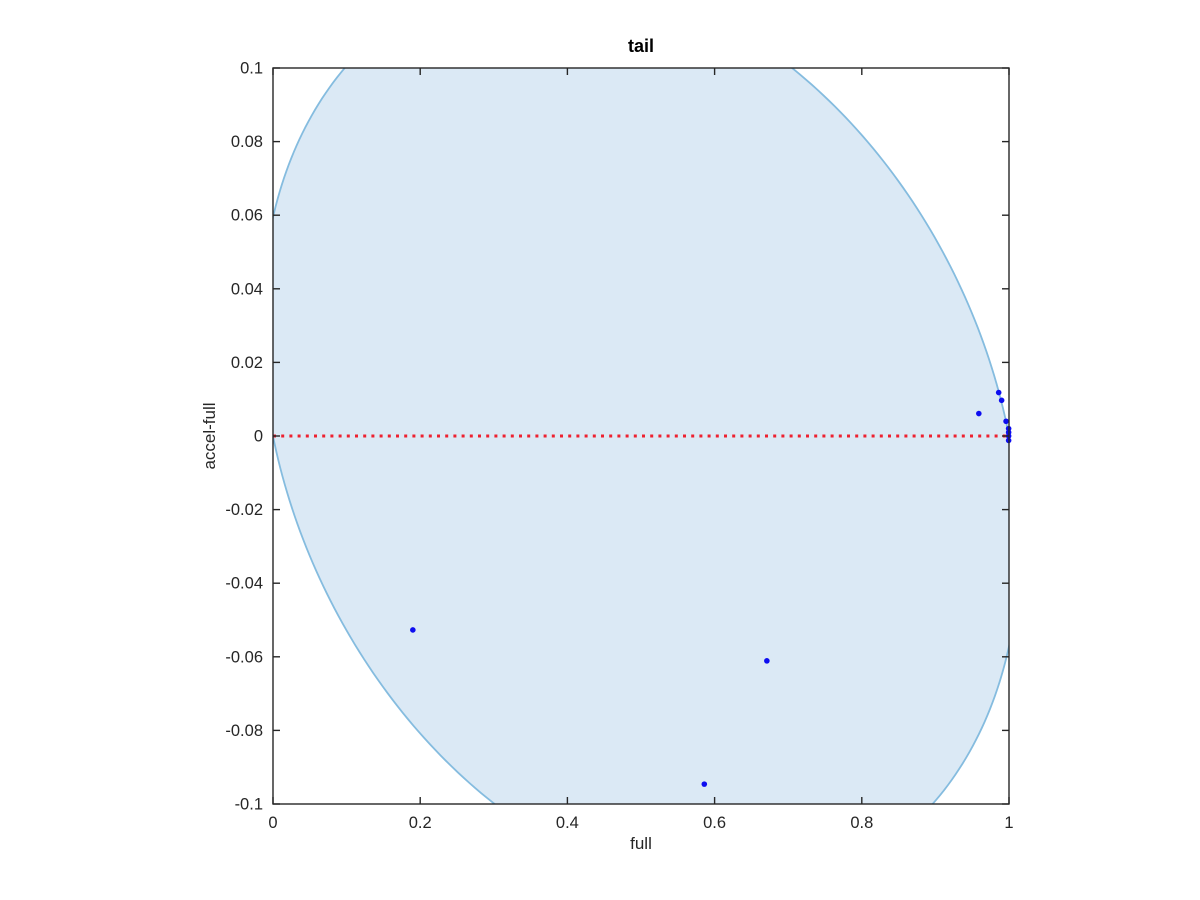 Image resolution: width=1200 pixels, height=900 pixels. What do you see at coordinates (244, 731) in the screenshot?
I see `y-tick-label: -0.08` at bounding box center [244, 731].